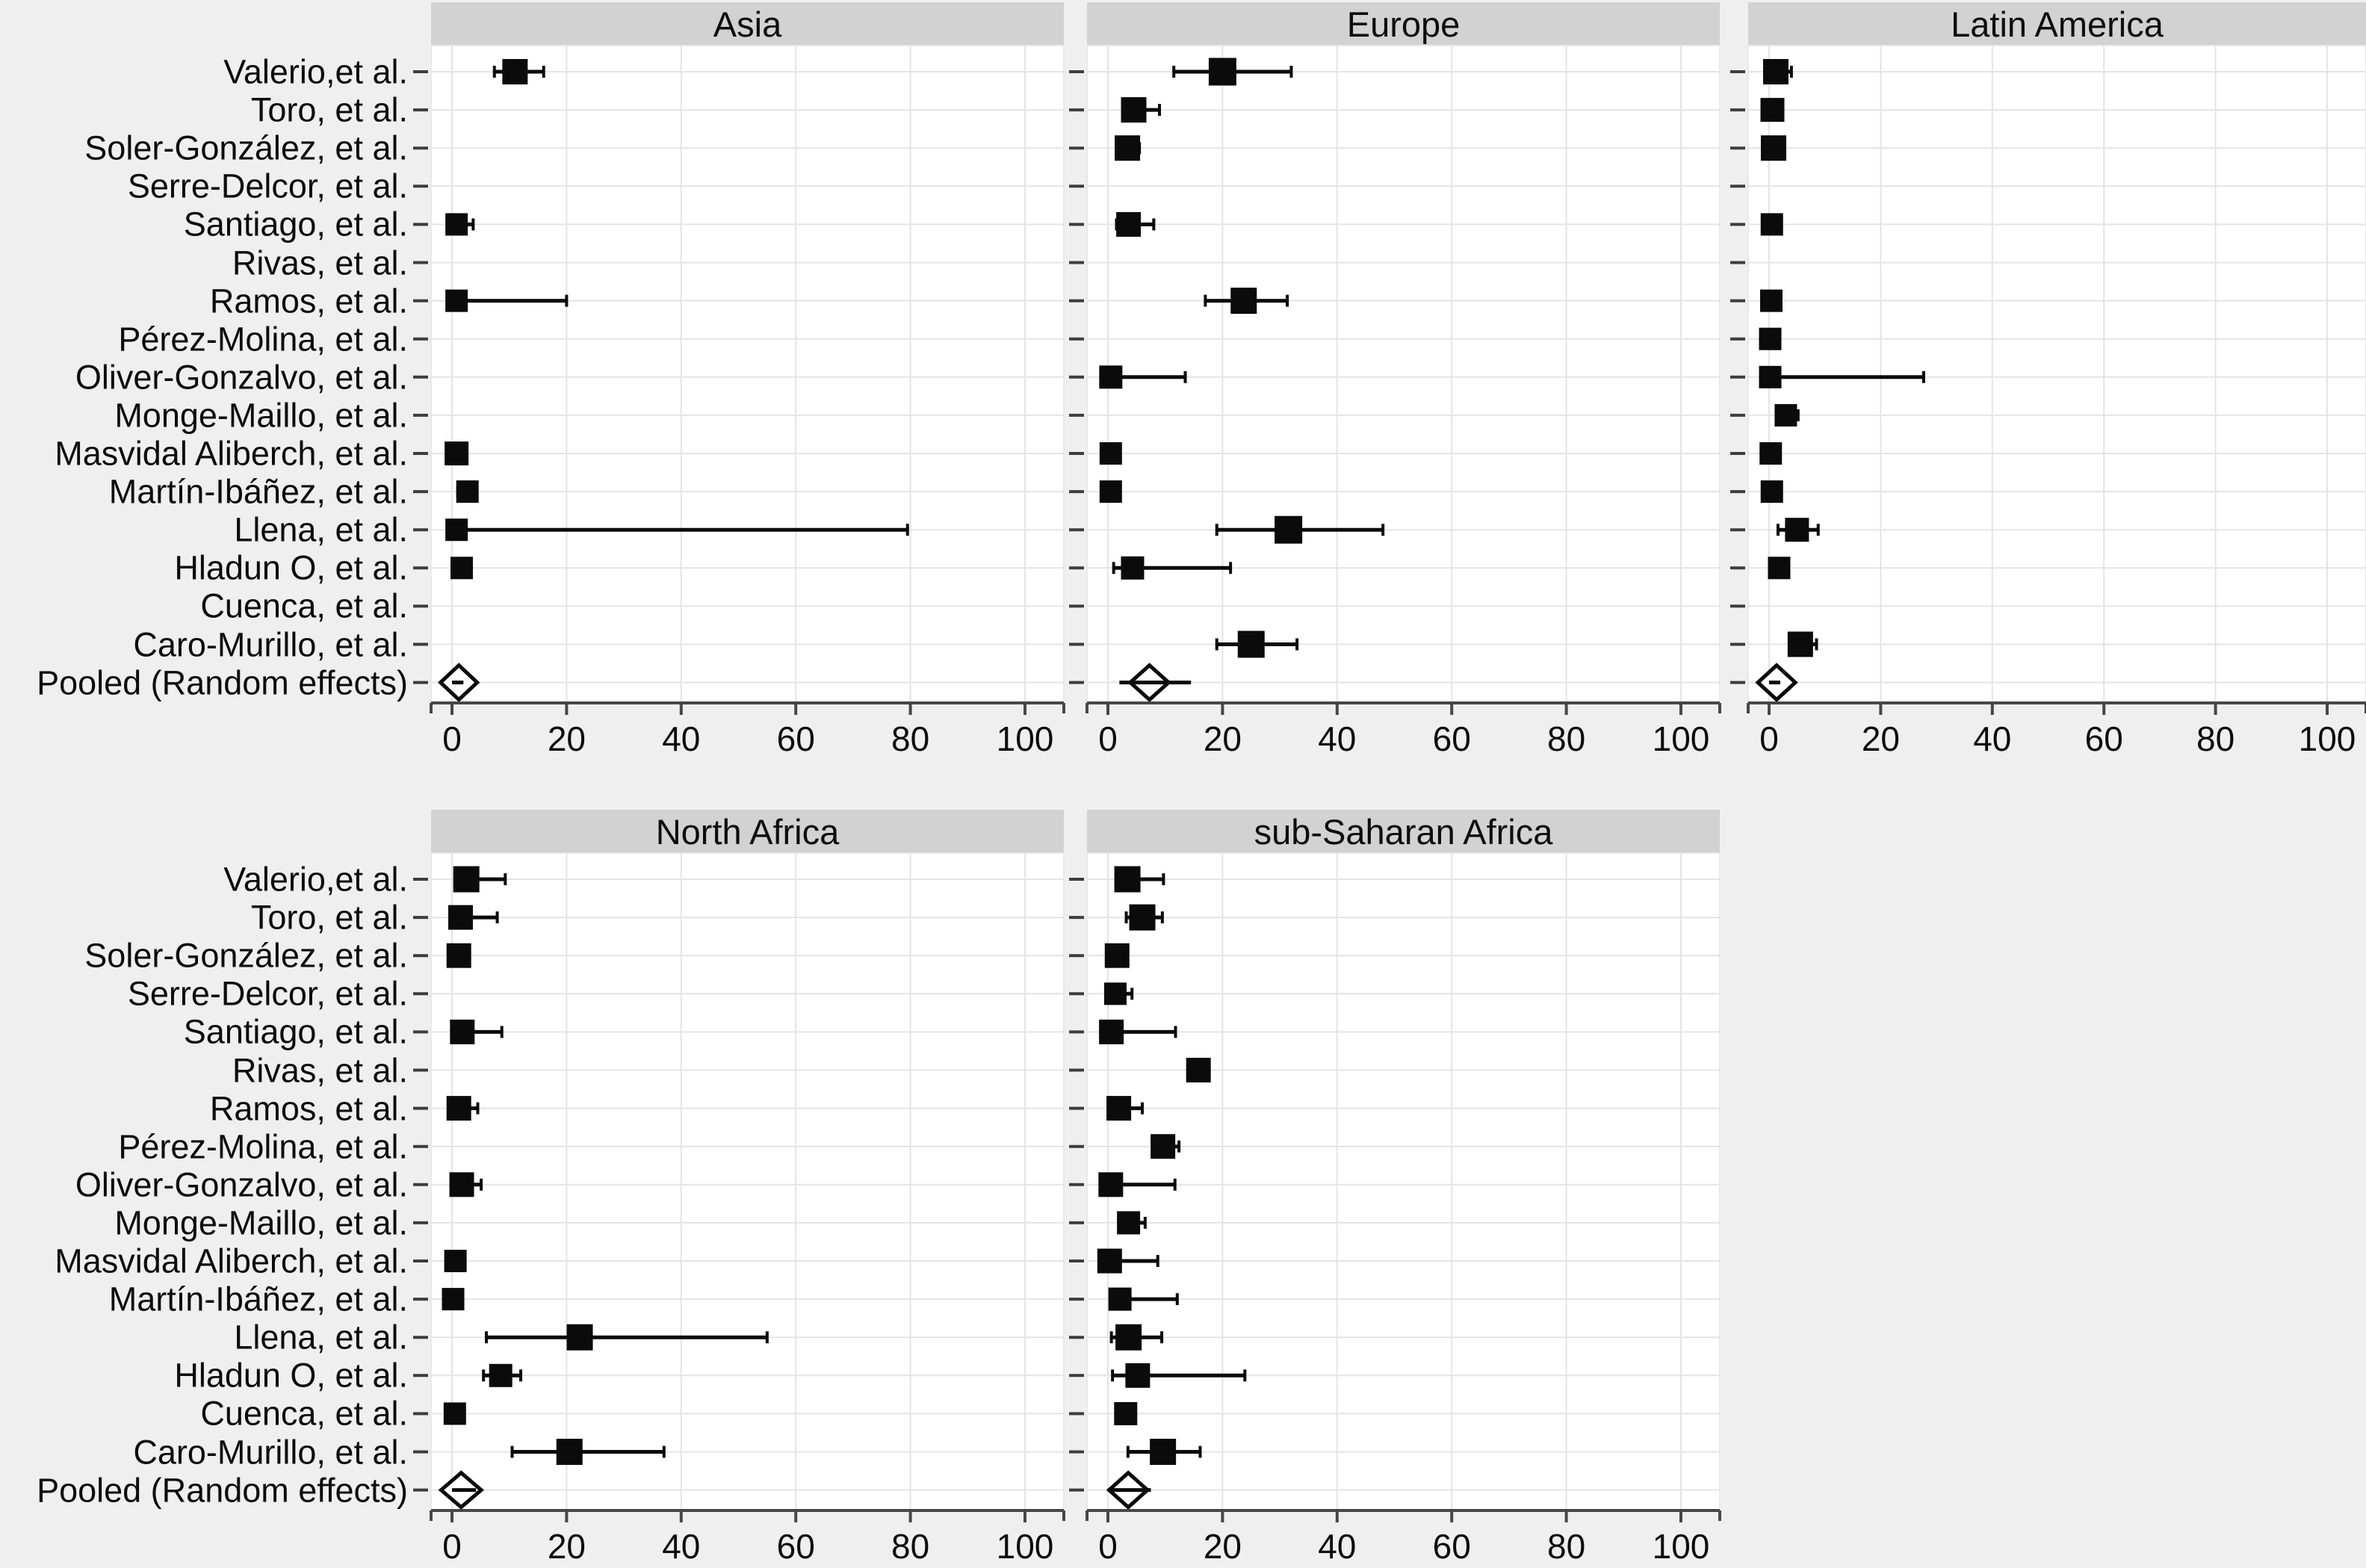  Describe the element at coordinates (1395, 1209) in the screenshot. I see `forest-plot-sub-saharan-africa: 0 20 40 60 80 100` at that location.